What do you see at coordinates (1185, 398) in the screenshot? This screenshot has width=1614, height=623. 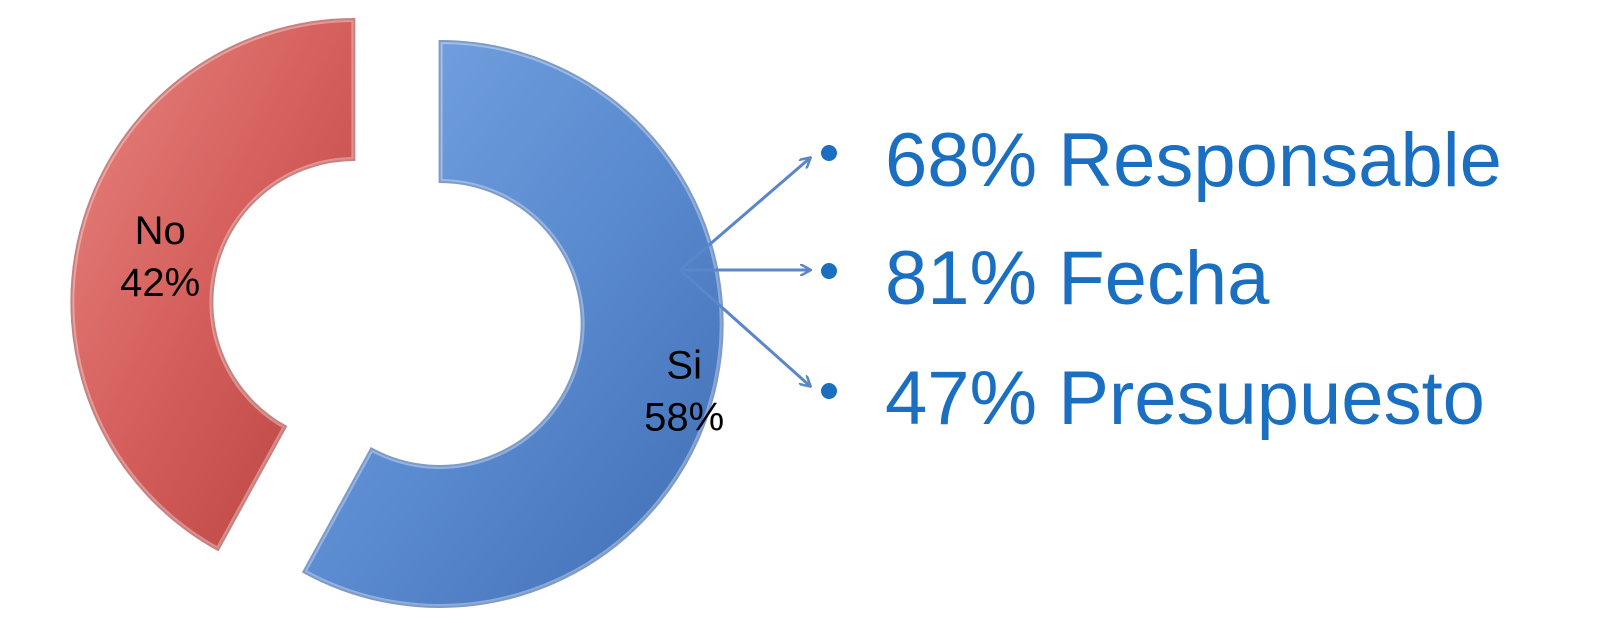 I see `breakdown-item-text: 47% Presupuesto` at bounding box center [1185, 398].